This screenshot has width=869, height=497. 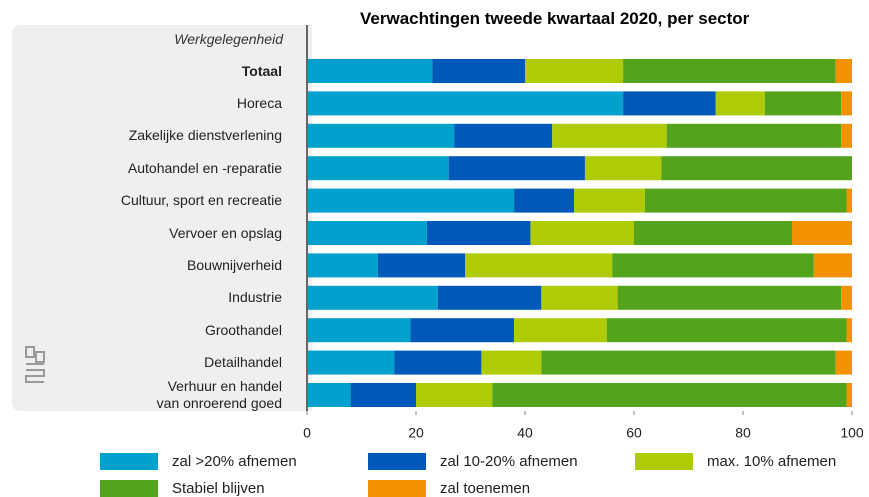 I want to click on x-tick-label: 20, so click(x=416, y=433).